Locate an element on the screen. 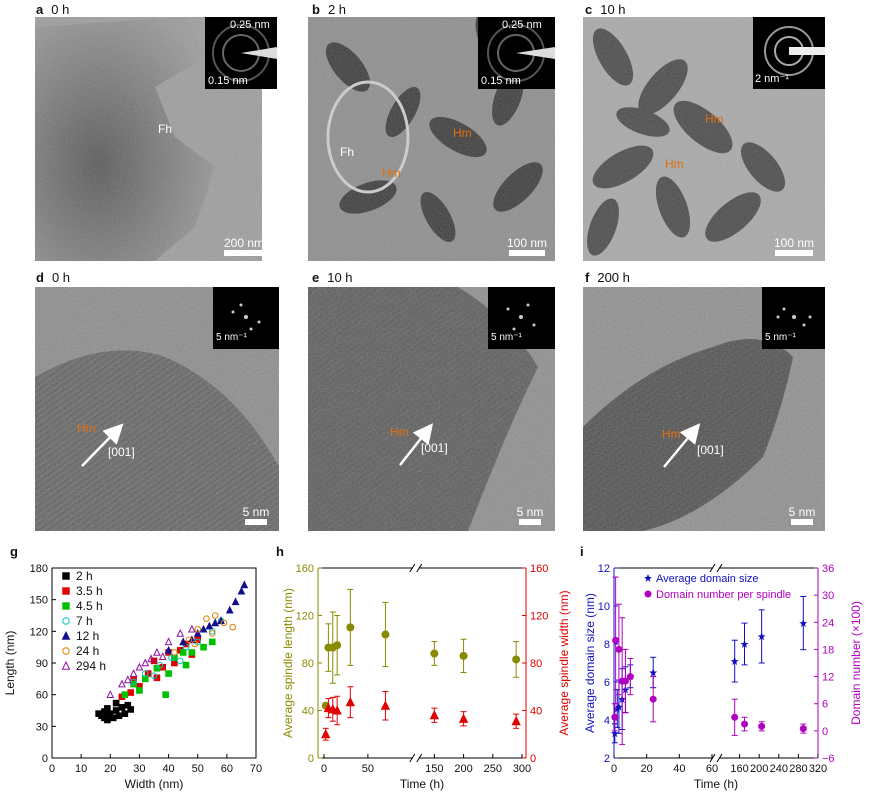  d-spacing-label-a2: 0.15 nm is located at coordinates (228, 81).